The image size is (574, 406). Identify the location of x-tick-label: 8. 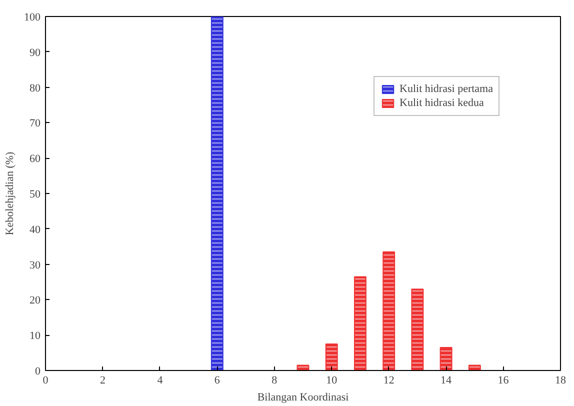
(275, 380).